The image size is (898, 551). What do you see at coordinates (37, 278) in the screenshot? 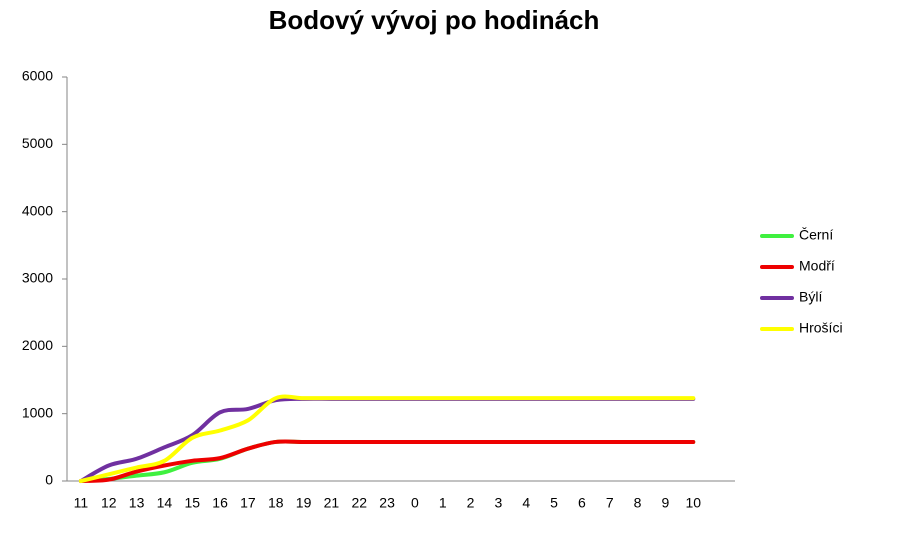
I see `y-tick-label: 3000` at bounding box center [37, 278].